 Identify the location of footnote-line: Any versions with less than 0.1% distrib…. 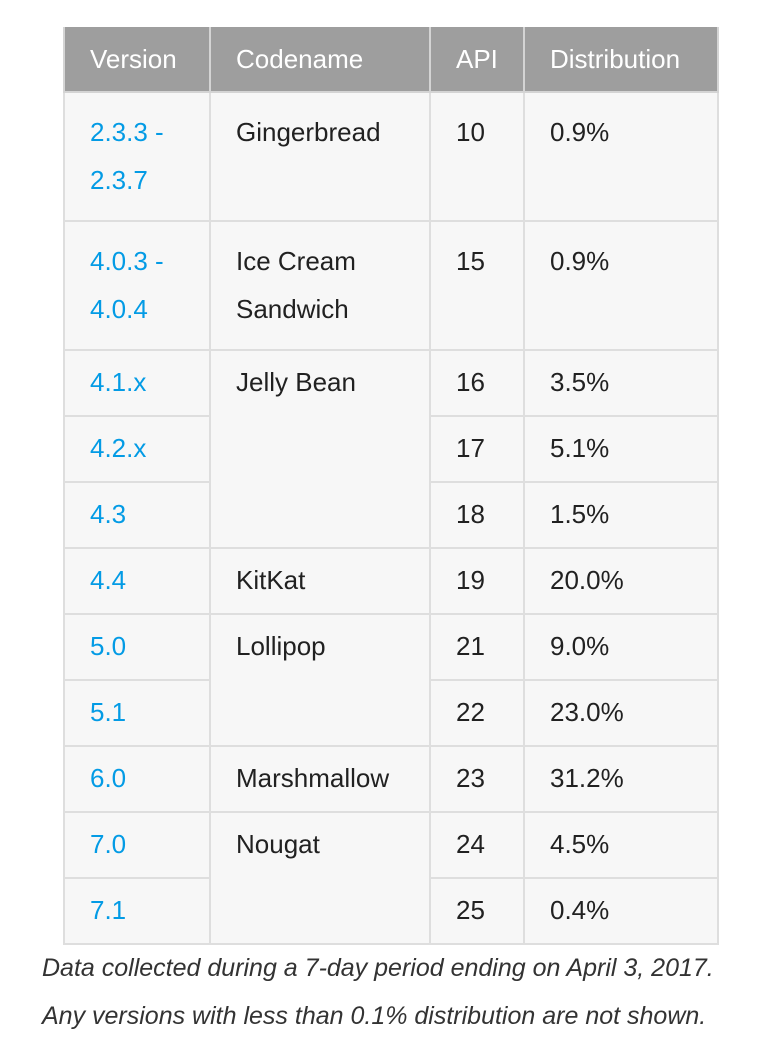
(374, 1016).